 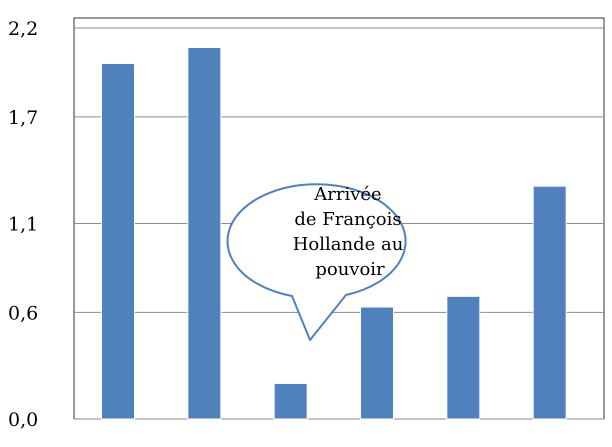 What do you see at coordinates (23, 29) in the screenshot?
I see `y-tick-label: 2,2` at bounding box center [23, 29].